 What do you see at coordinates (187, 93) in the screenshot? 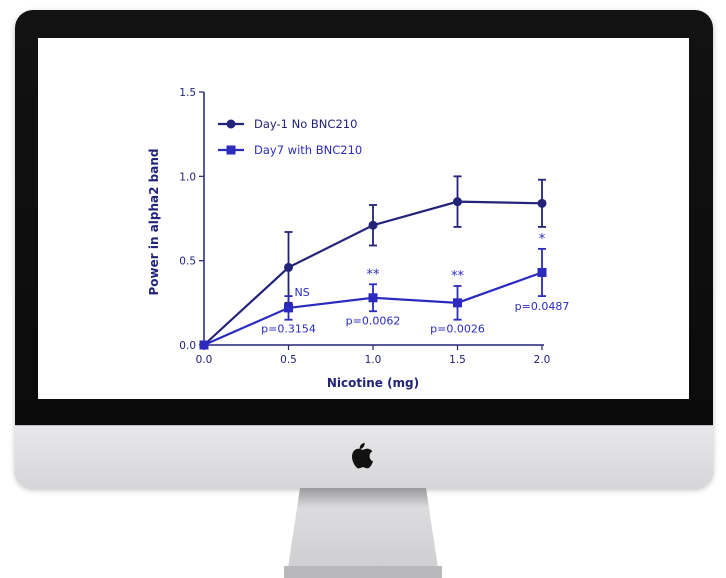
I see `y-tick-label: 1.5` at bounding box center [187, 93].